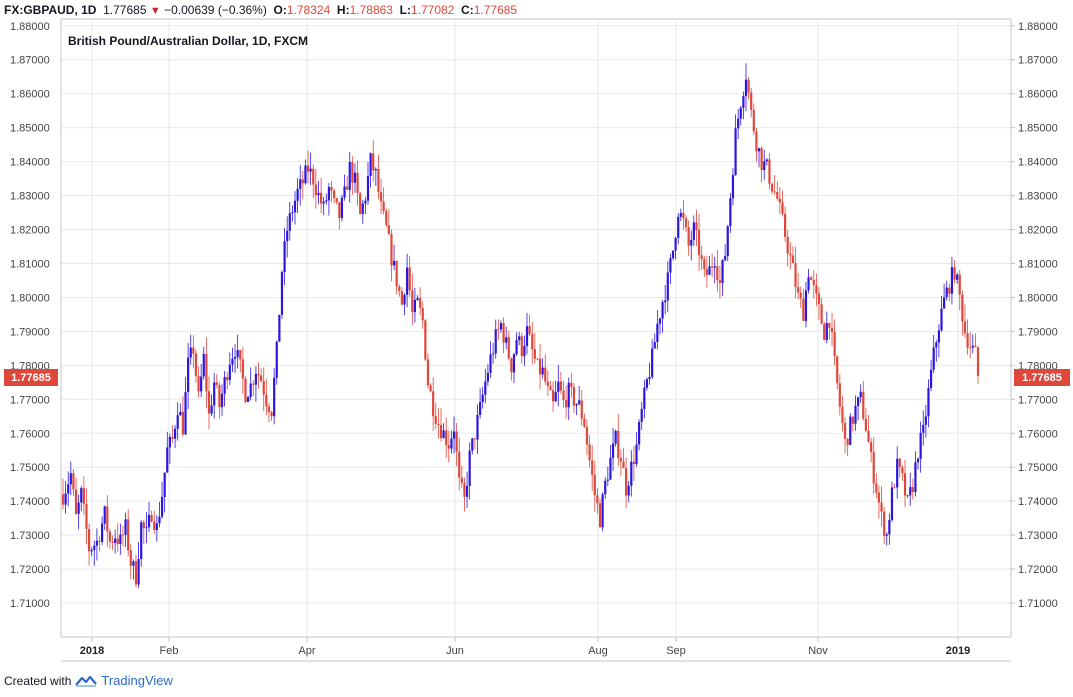 The width and height of the screenshot is (1073, 697). What do you see at coordinates (50, 10) in the screenshot?
I see `symbol-label: FX:GBPAUD, 1D` at bounding box center [50, 10].